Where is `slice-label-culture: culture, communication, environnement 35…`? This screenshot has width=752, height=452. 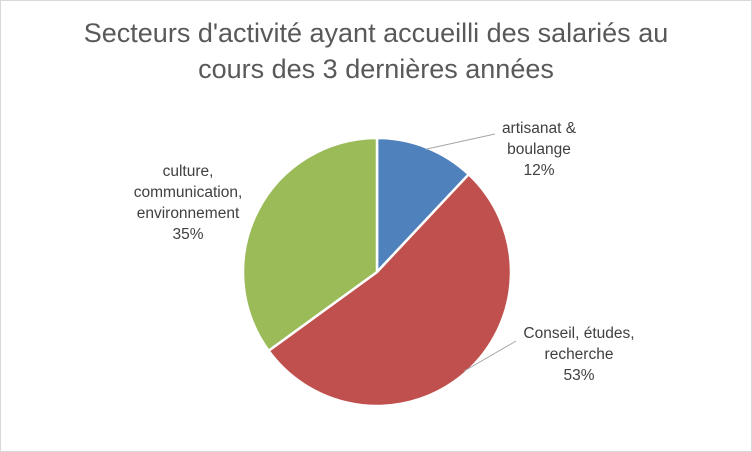
slice-label-culture: culture, communication, environnement 35… is located at coordinates (188, 203).